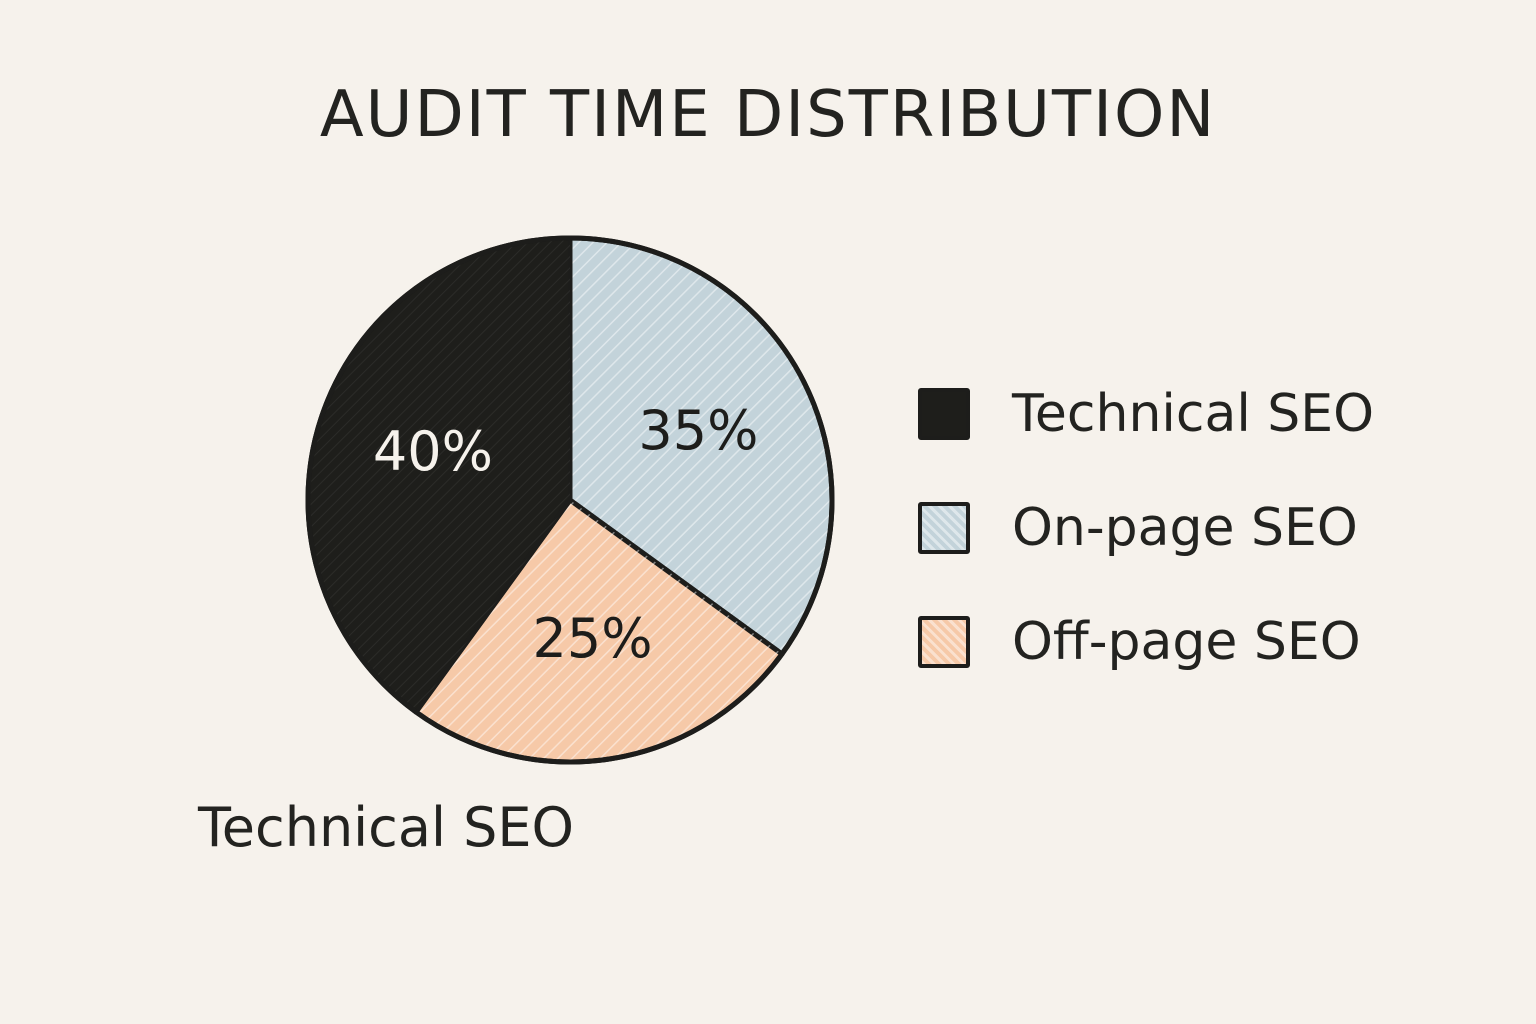  I want to click on legend: Technical SEO On-page SEO Off-page SEO, so click(1146, 555).